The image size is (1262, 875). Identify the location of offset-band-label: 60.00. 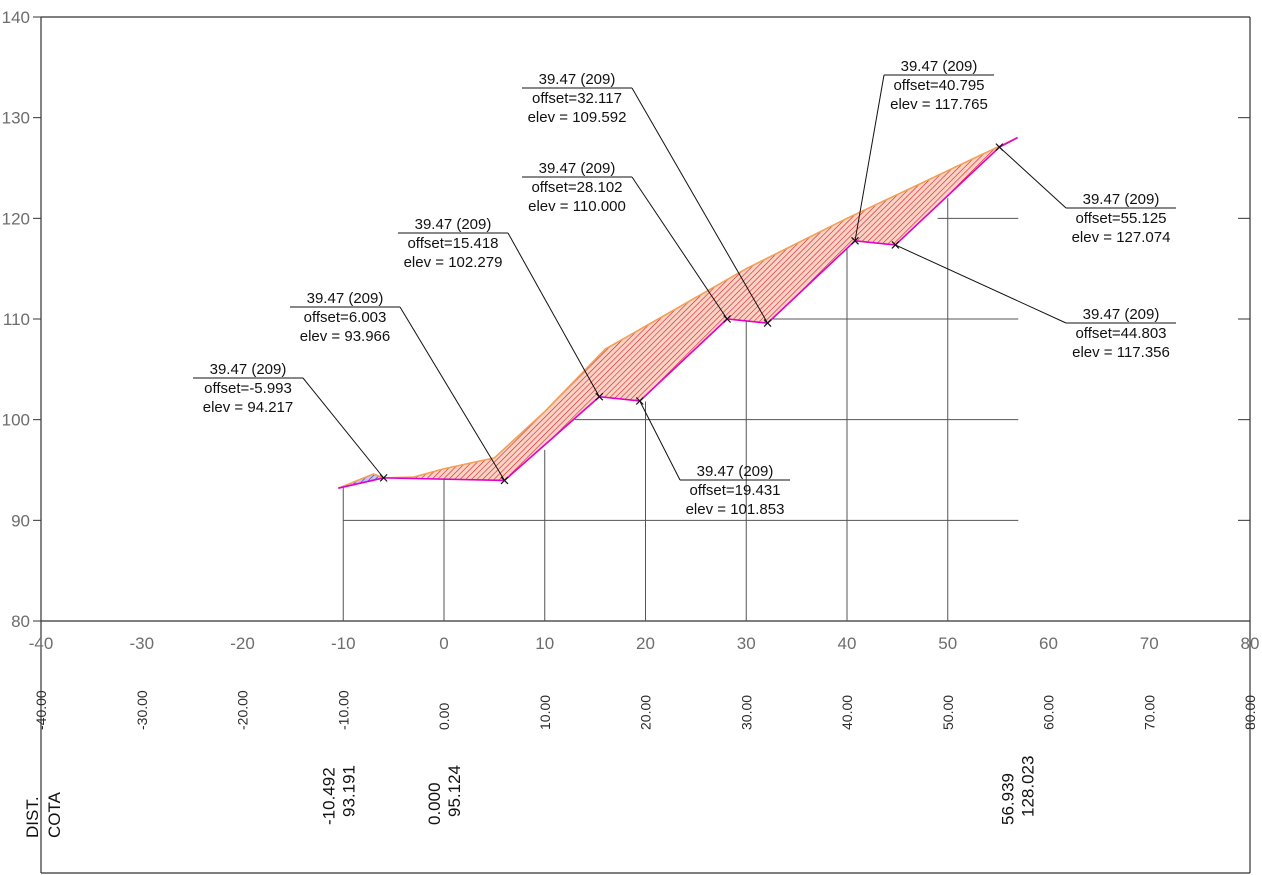
(1049, 712).